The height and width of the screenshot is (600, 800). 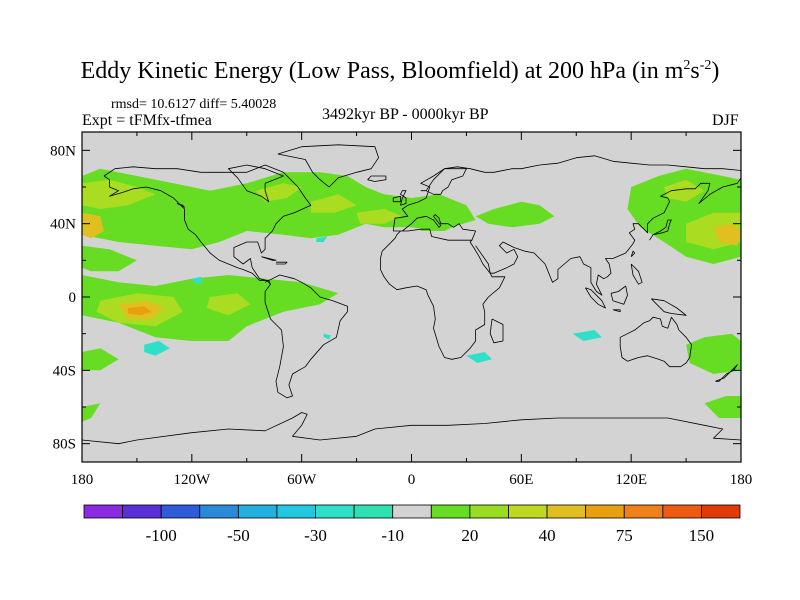 I want to click on colorbar-label: -50, so click(x=238, y=535).